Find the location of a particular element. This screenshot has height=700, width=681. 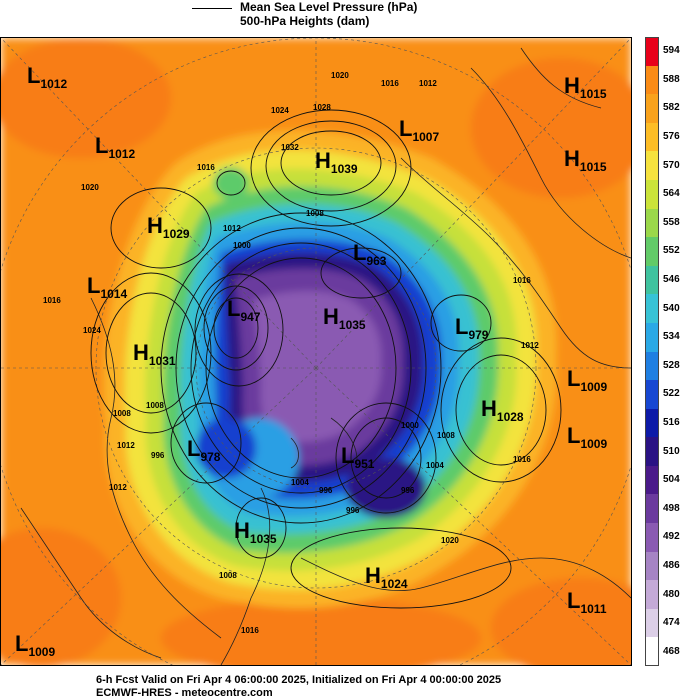

colorbar-label: 594 is located at coordinates (671, 51).